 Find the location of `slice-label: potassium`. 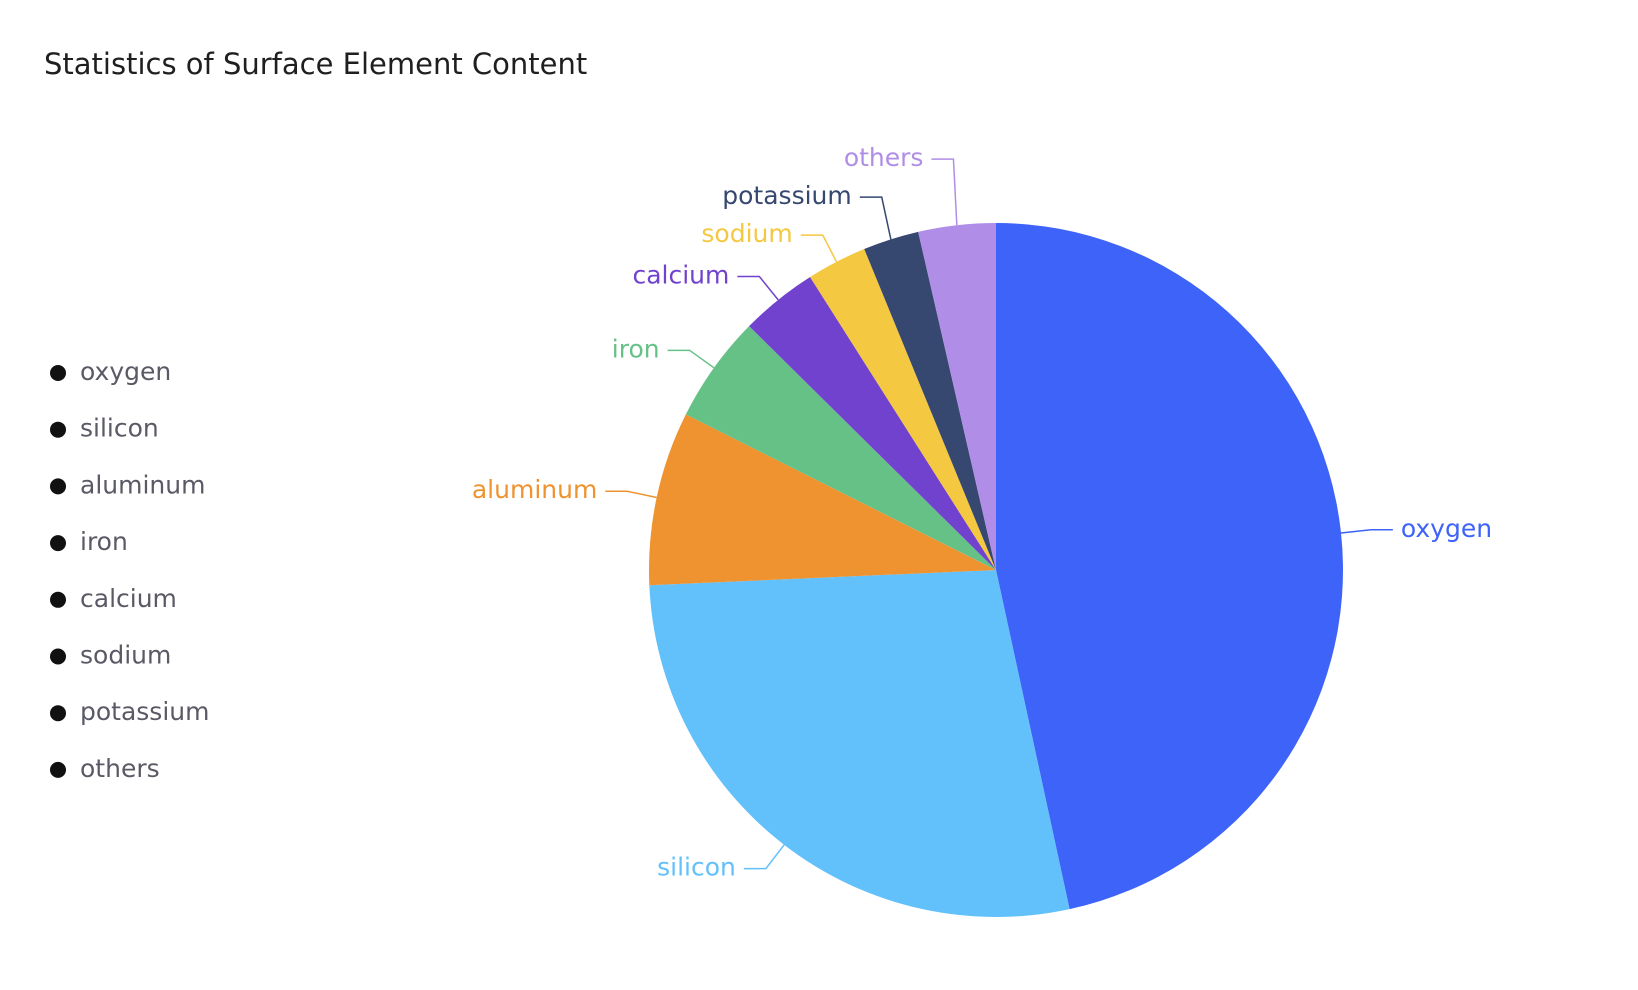

slice-label: potassium is located at coordinates (786, 195).